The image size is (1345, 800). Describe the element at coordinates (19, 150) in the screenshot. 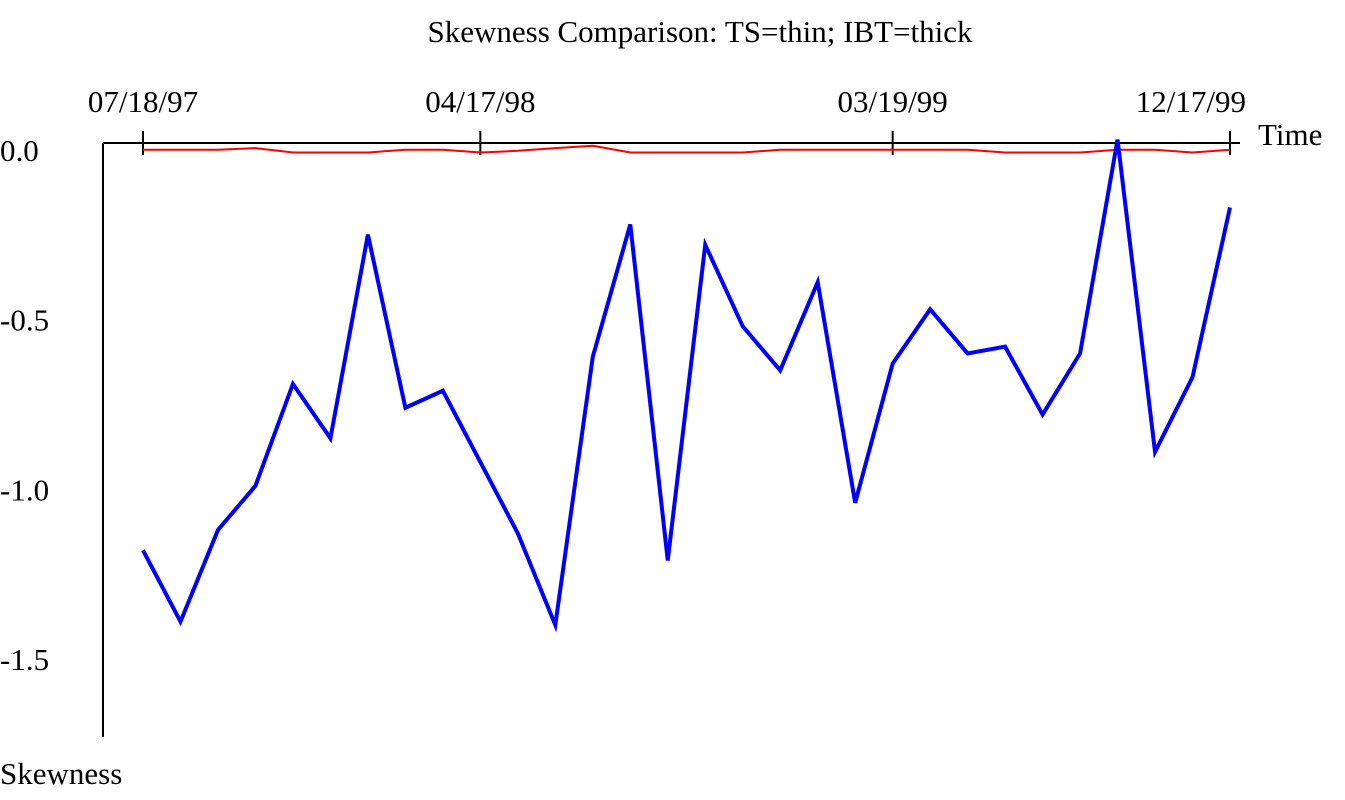

I see `y-tick-label: 0.0` at that location.